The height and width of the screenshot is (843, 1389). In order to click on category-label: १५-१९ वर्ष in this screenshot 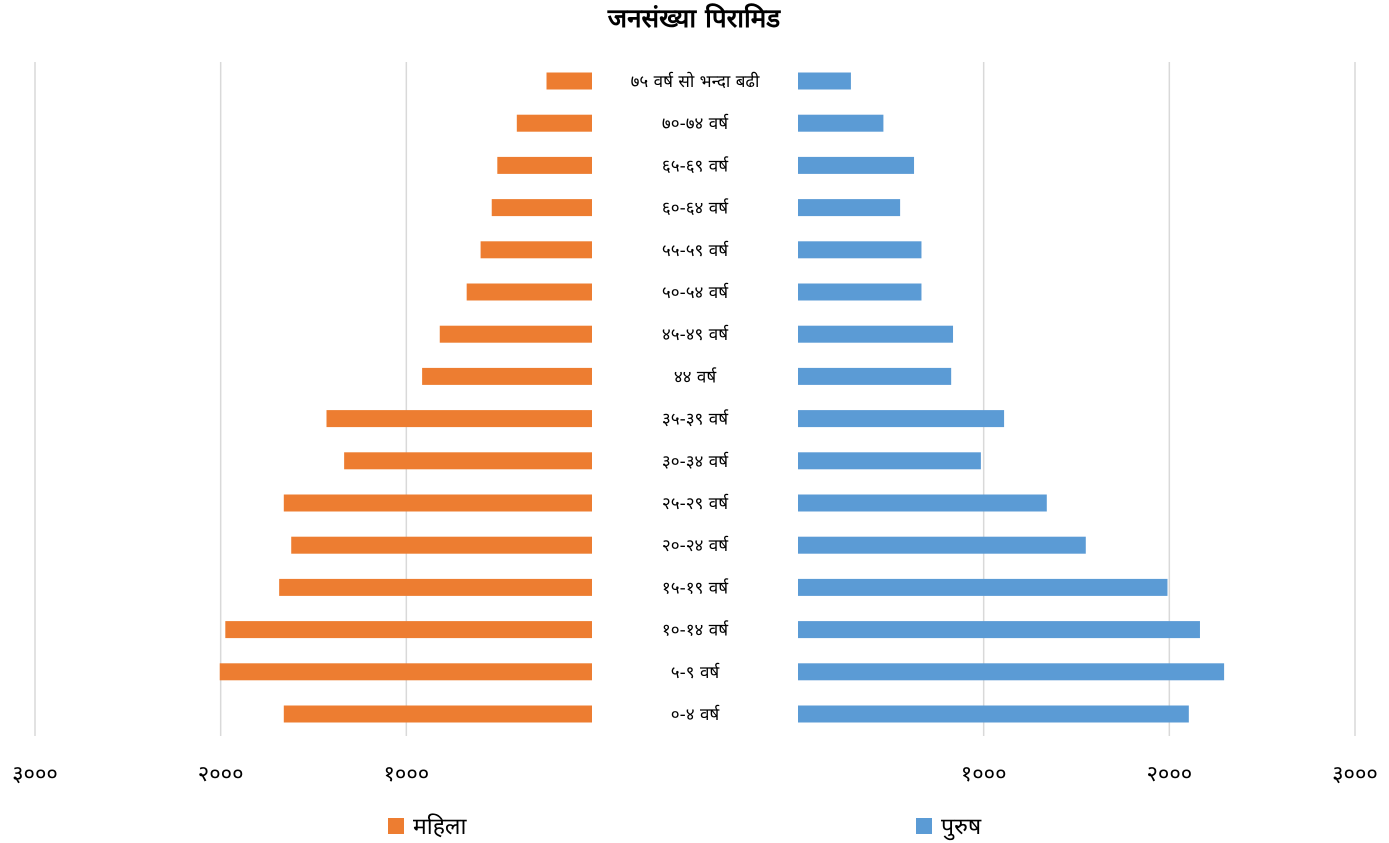, I will do `click(695, 587)`.